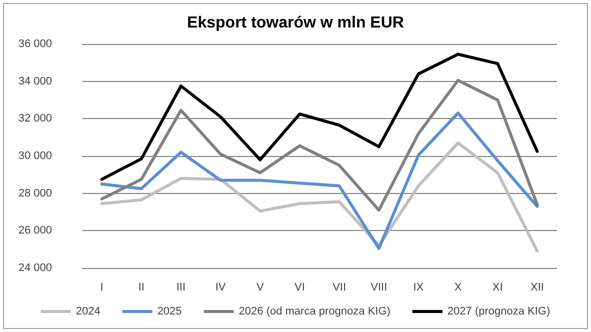 This screenshot has width=591, height=332. Describe the element at coordinates (314, 312) in the screenshot. I see `legend-label: 2026 (od marca prognoza KIG)` at that location.